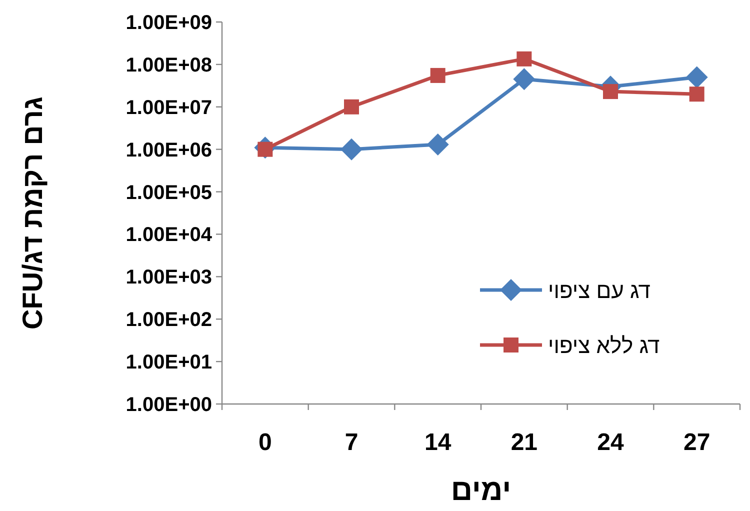 Image resolution: width=750 pixels, height=511 pixels. What do you see at coordinates (169, 150) in the screenshot?
I see `y-tick-label: 1.00E+06` at bounding box center [169, 150].